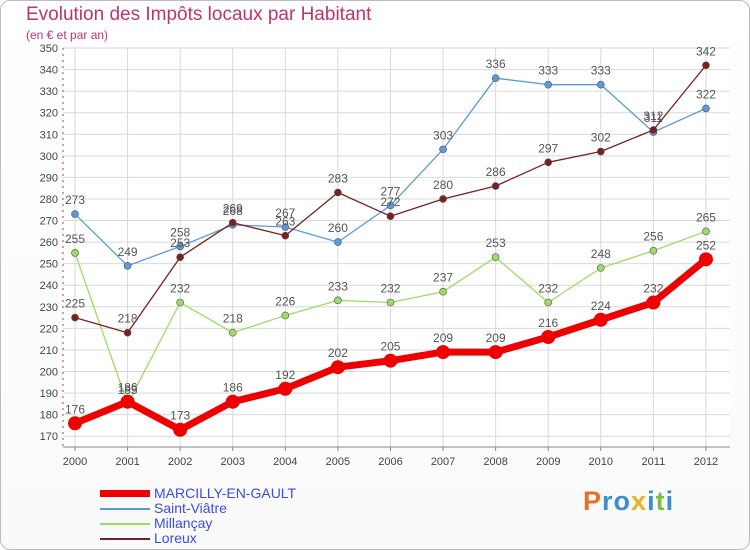  Describe the element at coordinates (49, 49) in the screenshot. I see `y-tick-label: 350` at that location.